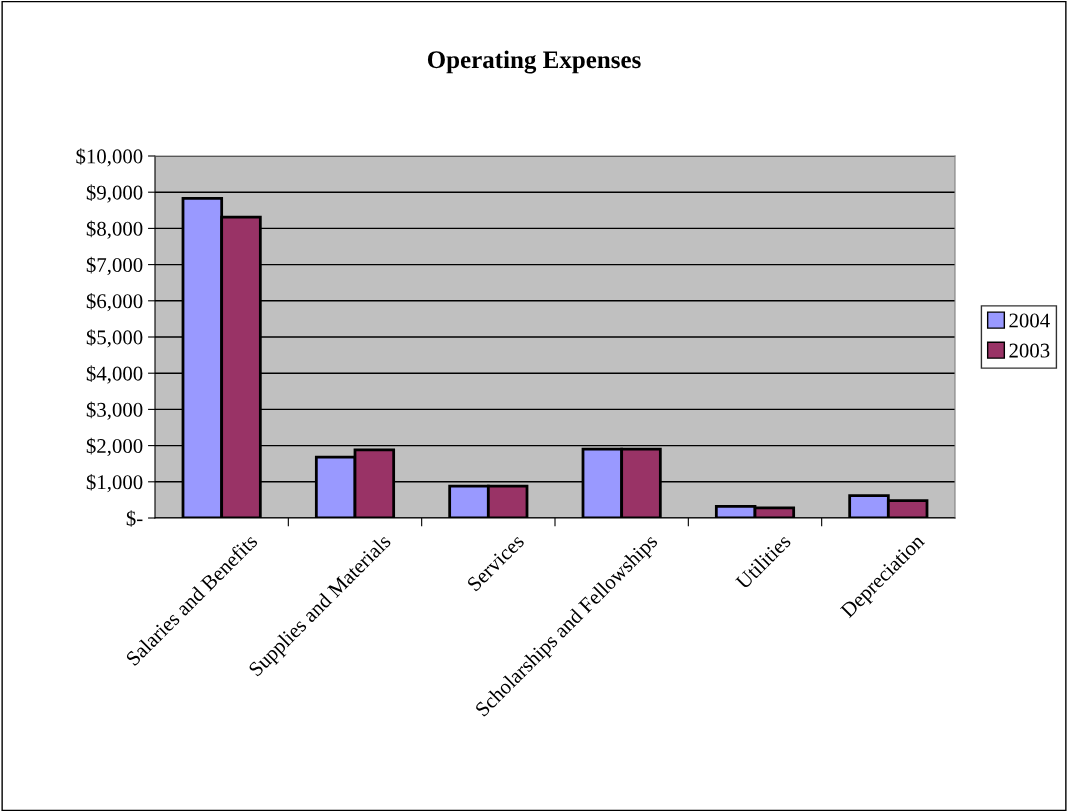  What do you see at coordinates (114, 483) in the screenshot?
I see `y-tick-label: $1,000` at bounding box center [114, 483].